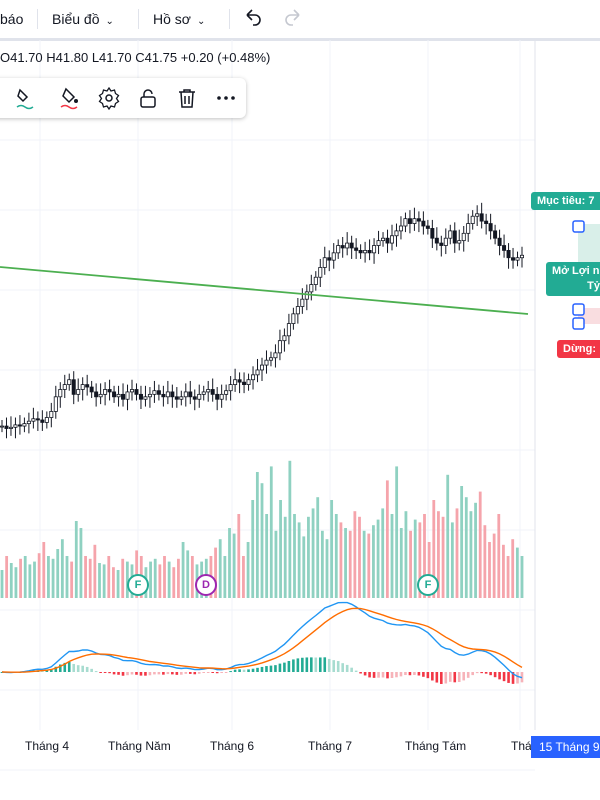 The height and width of the screenshot is (800, 600). I want to click on low-value: L41.70, so click(111, 57).